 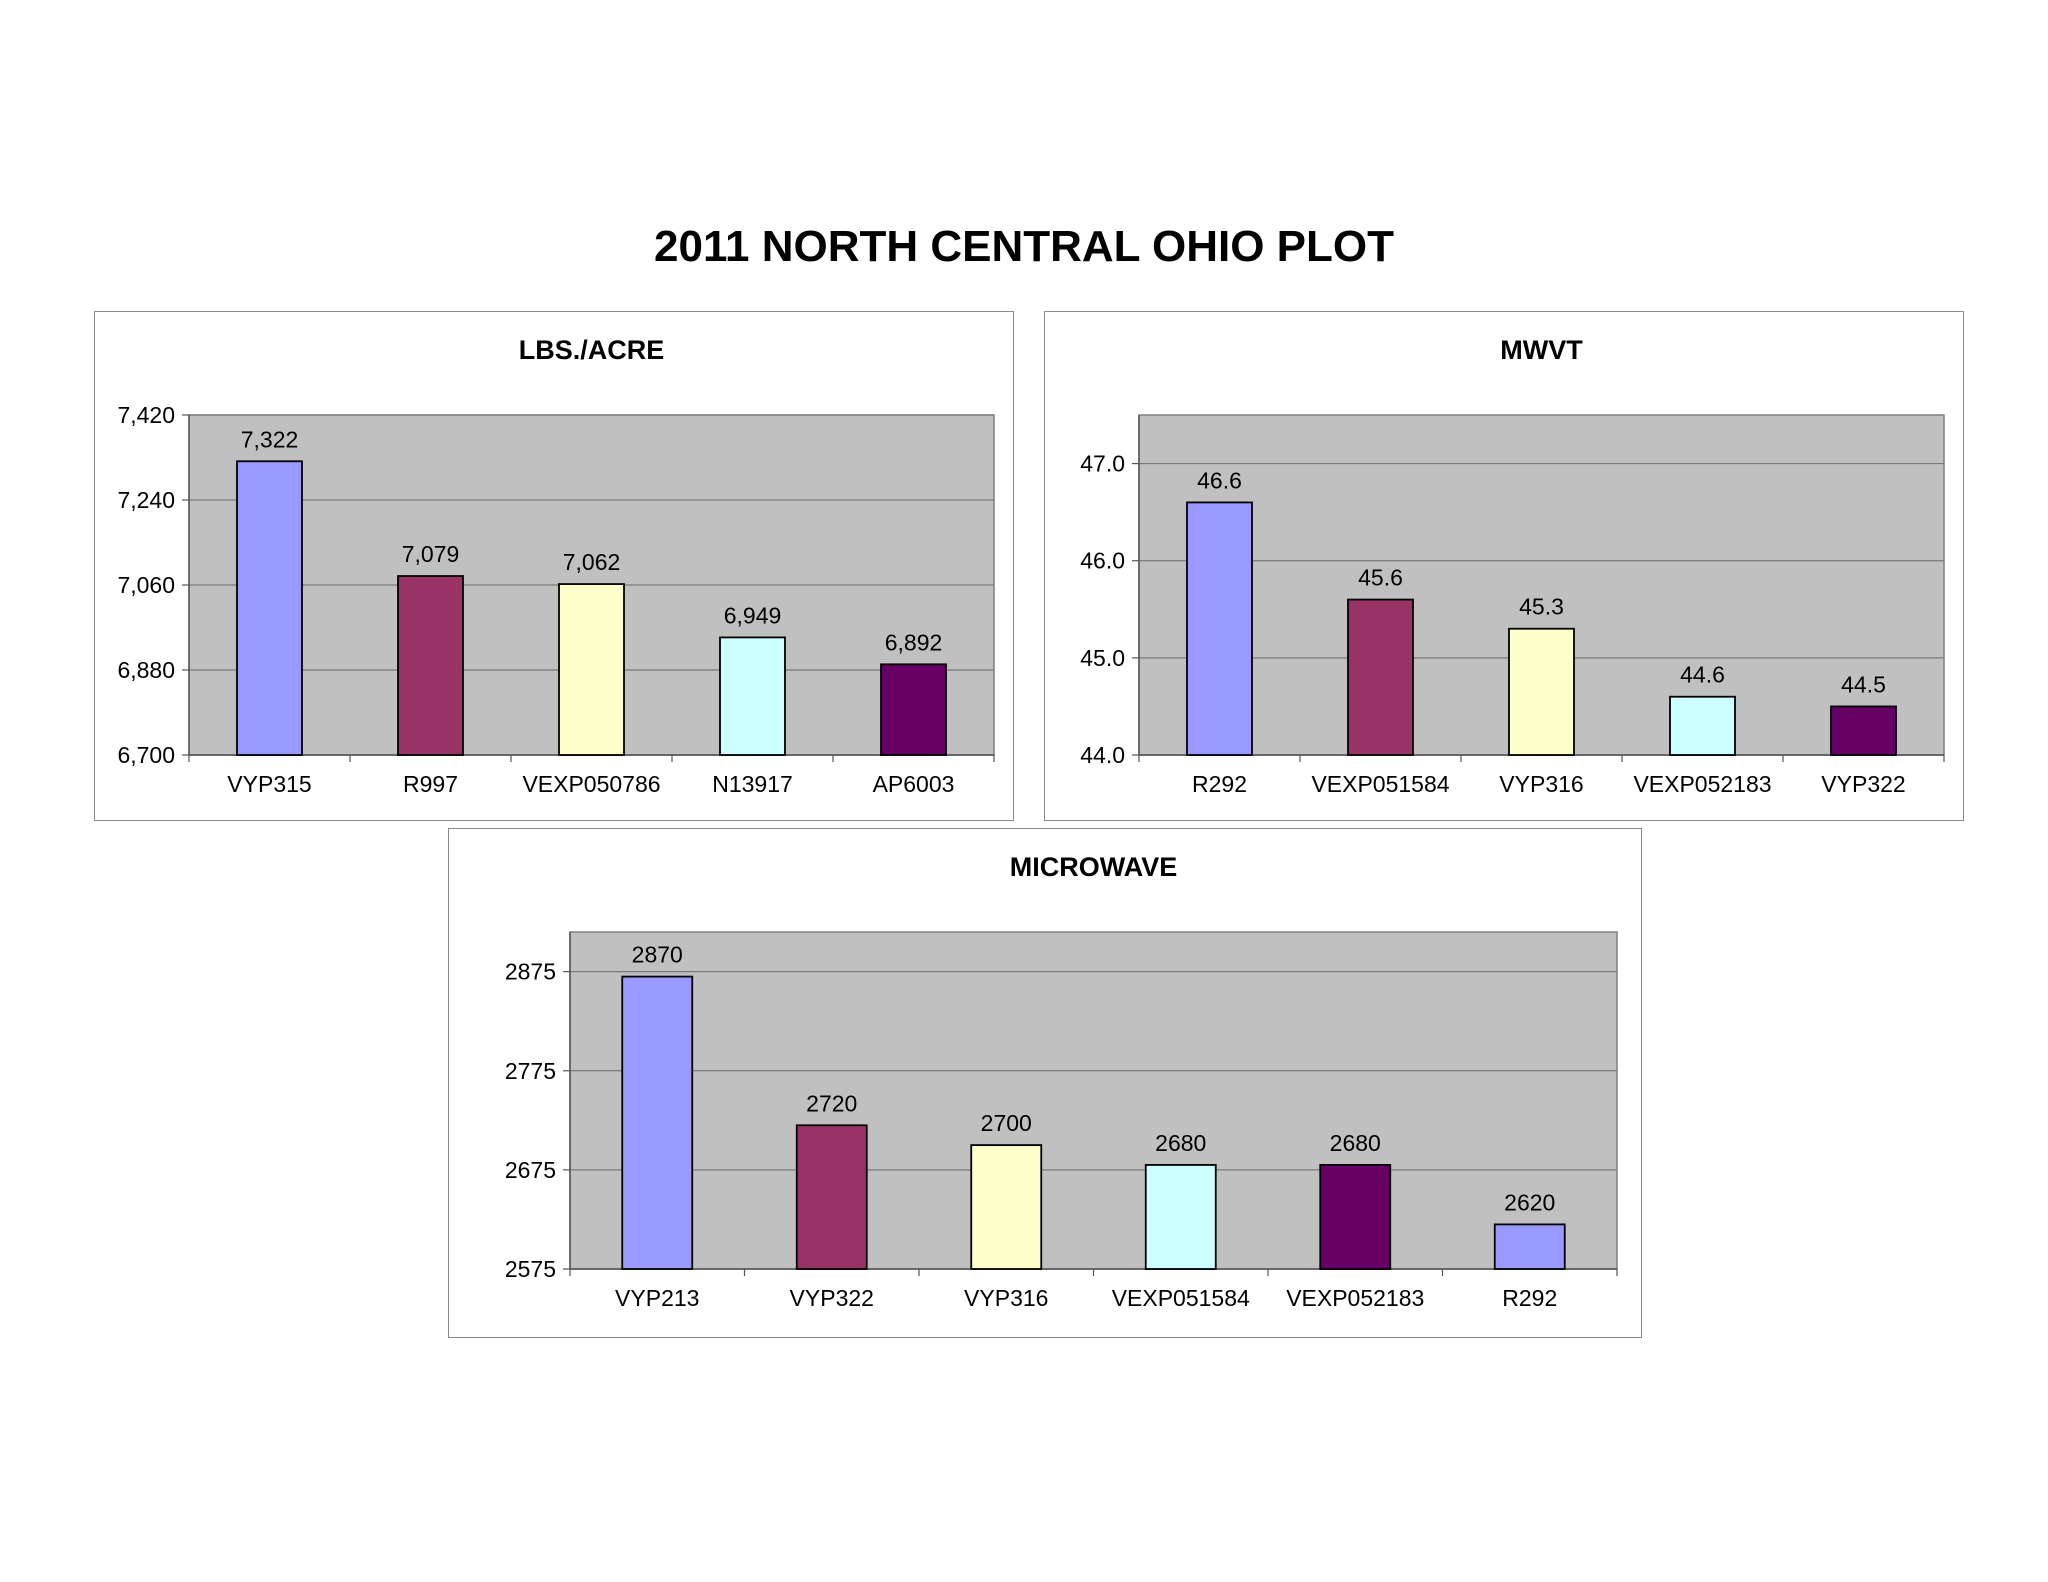 I want to click on data-label: 6,949, so click(x=753, y=615).